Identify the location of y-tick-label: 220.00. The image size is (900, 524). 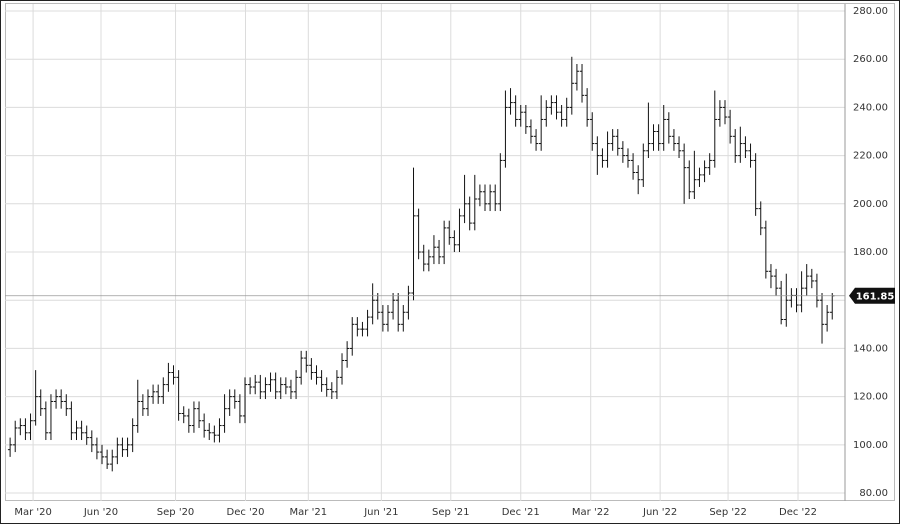
(870, 156).